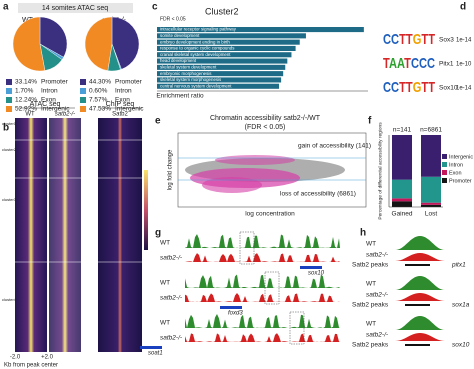 The height and width of the screenshot is (369, 474). I want to click on x-axis-title: log concentration, so click(270, 214).